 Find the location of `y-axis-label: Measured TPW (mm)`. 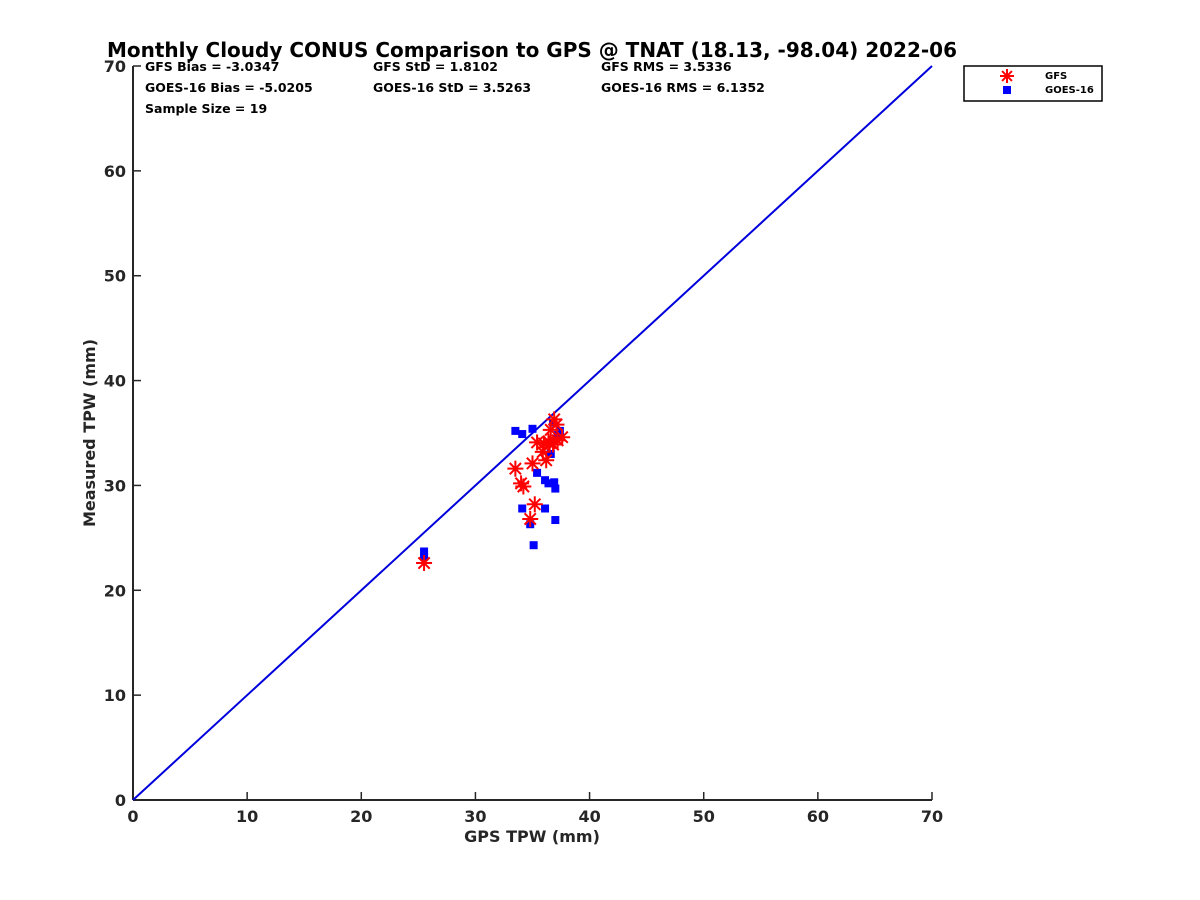

y-axis-label: Measured TPW (mm) is located at coordinates (89, 433).